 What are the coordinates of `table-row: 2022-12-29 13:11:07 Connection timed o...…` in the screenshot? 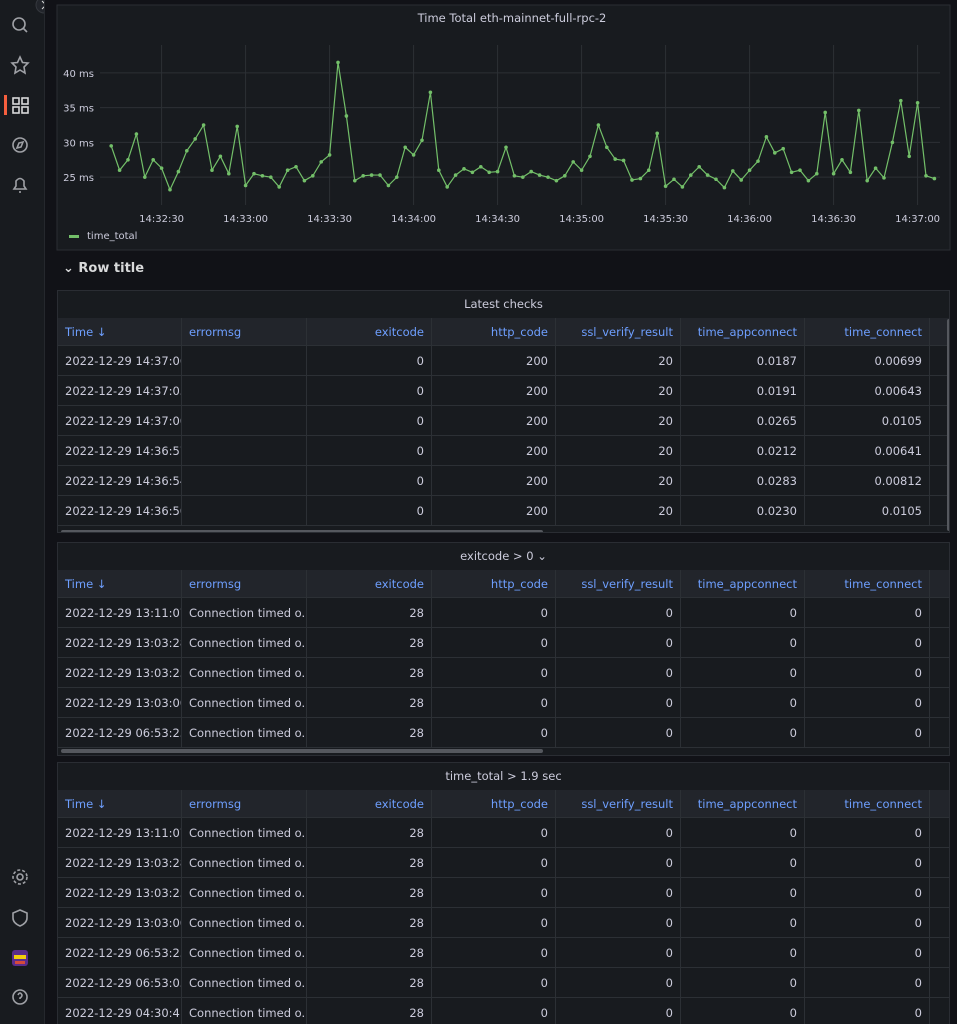 It's located at (503, 833).